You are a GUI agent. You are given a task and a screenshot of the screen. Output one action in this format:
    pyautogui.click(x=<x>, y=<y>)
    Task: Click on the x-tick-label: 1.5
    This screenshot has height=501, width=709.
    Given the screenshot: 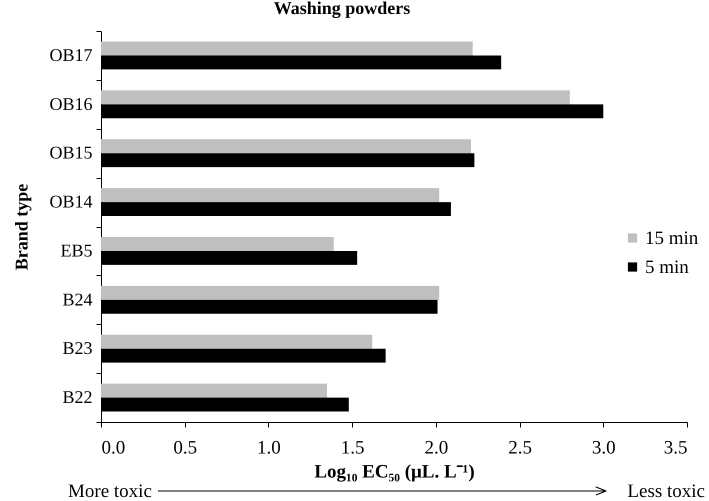 What is the action you would take?
    pyautogui.click(x=352, y=448)
    